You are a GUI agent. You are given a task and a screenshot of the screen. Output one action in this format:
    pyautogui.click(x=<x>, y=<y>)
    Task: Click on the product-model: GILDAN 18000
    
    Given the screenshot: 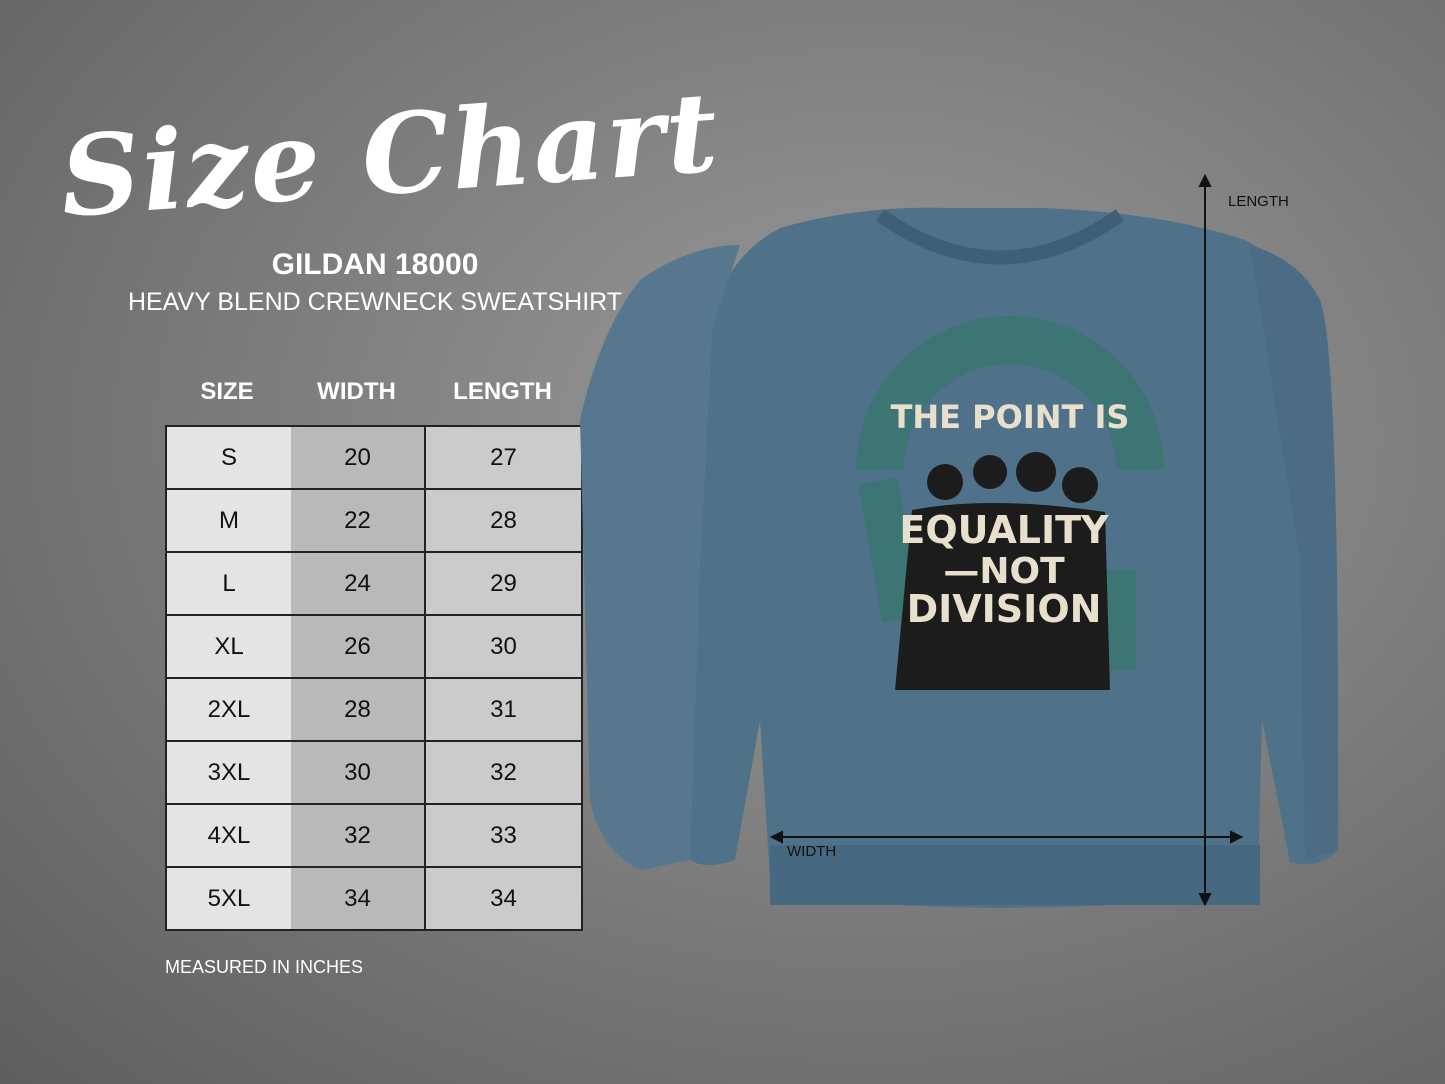 What is the action you would take?
    pyautogui.click(x=375, y=264)
    